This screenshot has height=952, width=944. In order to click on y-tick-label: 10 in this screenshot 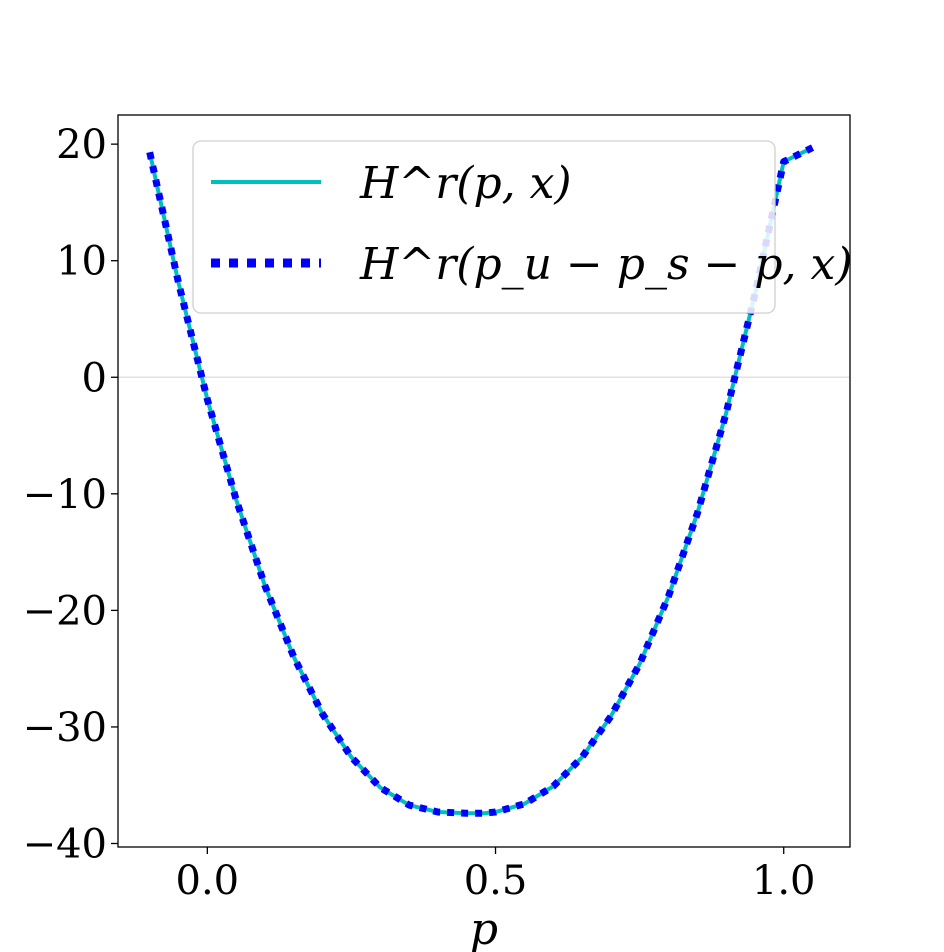, I will do `click(81, 262)`.